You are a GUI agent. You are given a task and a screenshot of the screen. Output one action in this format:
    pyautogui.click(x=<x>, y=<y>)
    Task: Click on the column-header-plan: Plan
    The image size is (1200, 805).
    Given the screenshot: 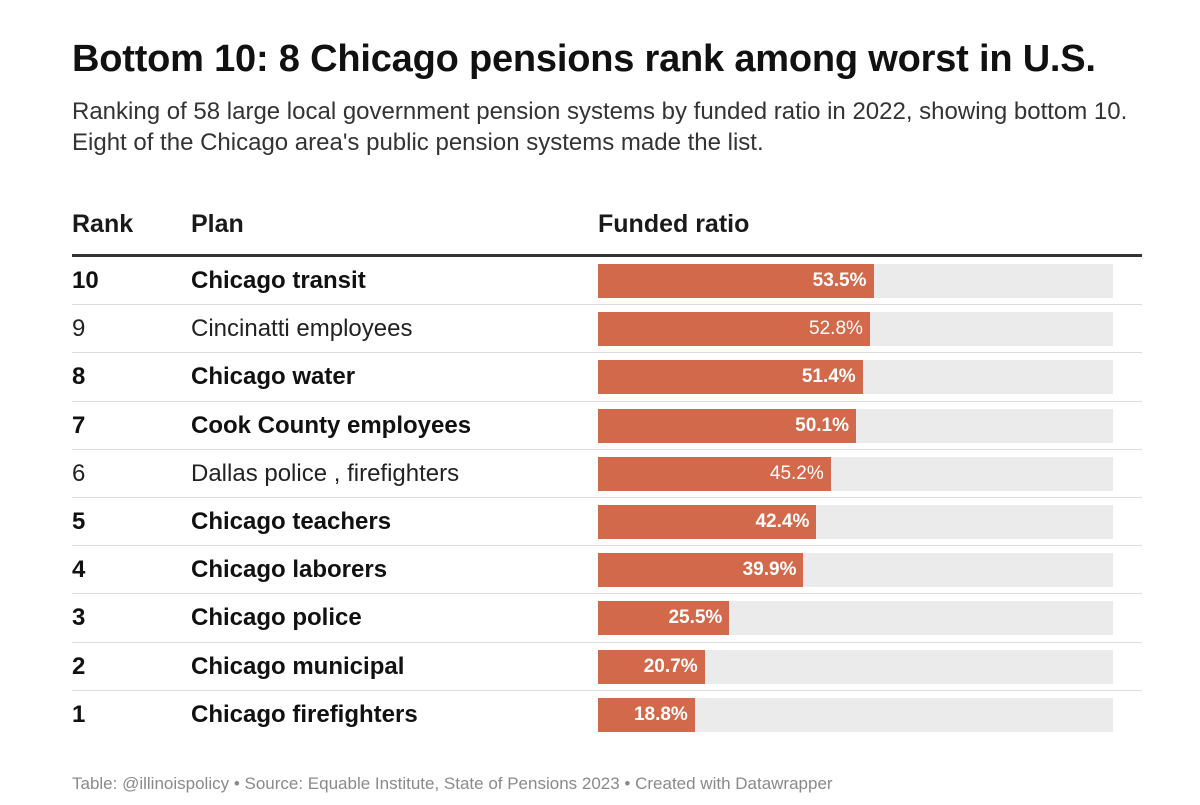 What is the action you would take?
    pyautogui.click(x=217, y=224)
    